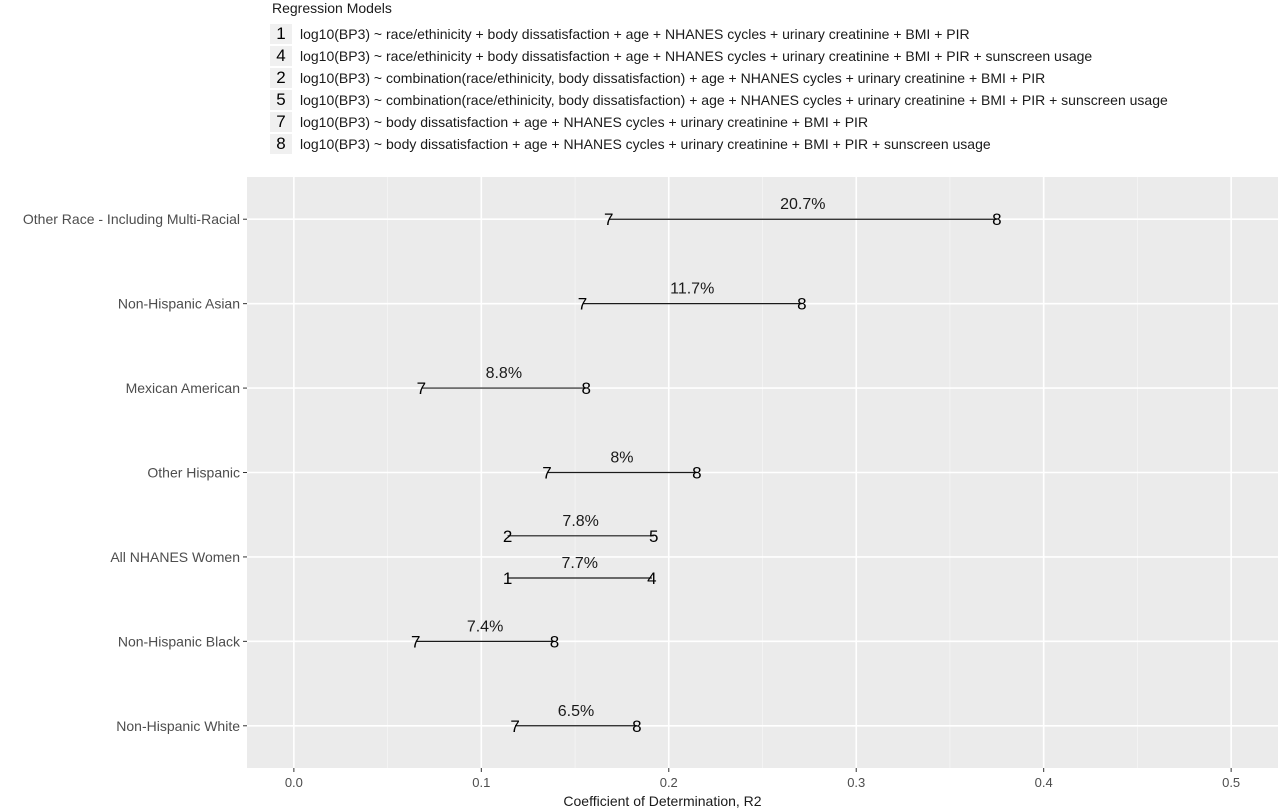  Describe the element at coordinates (662, 801) in the screenshot. I see `x-axis-title: Coefficient of Determination, R2` at that location.